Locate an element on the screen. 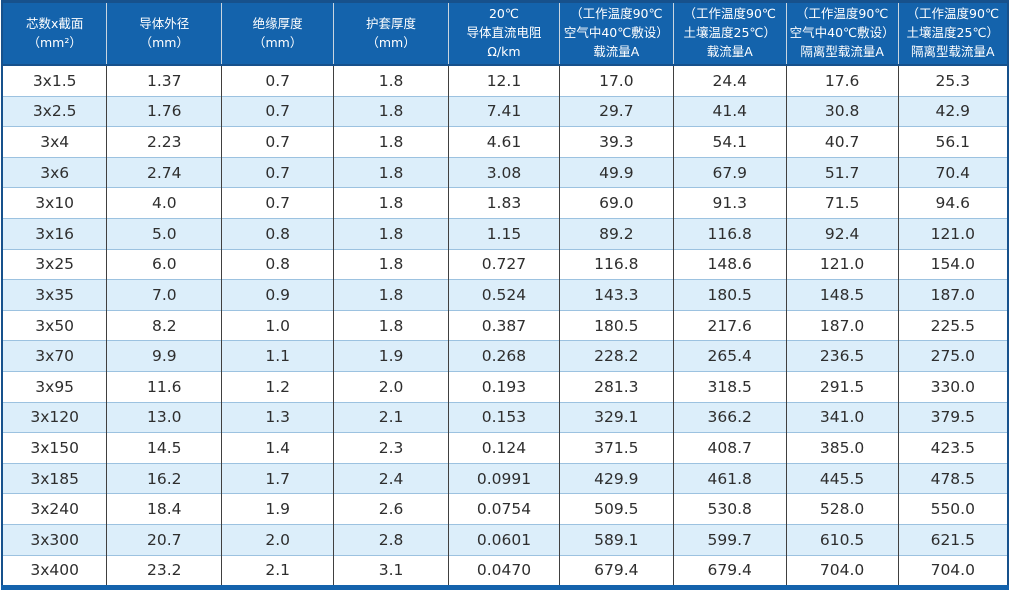 The image size is (1010, 605). cell-dc-resistance-20c: 0.0470 is located at coordinates (504, 571).